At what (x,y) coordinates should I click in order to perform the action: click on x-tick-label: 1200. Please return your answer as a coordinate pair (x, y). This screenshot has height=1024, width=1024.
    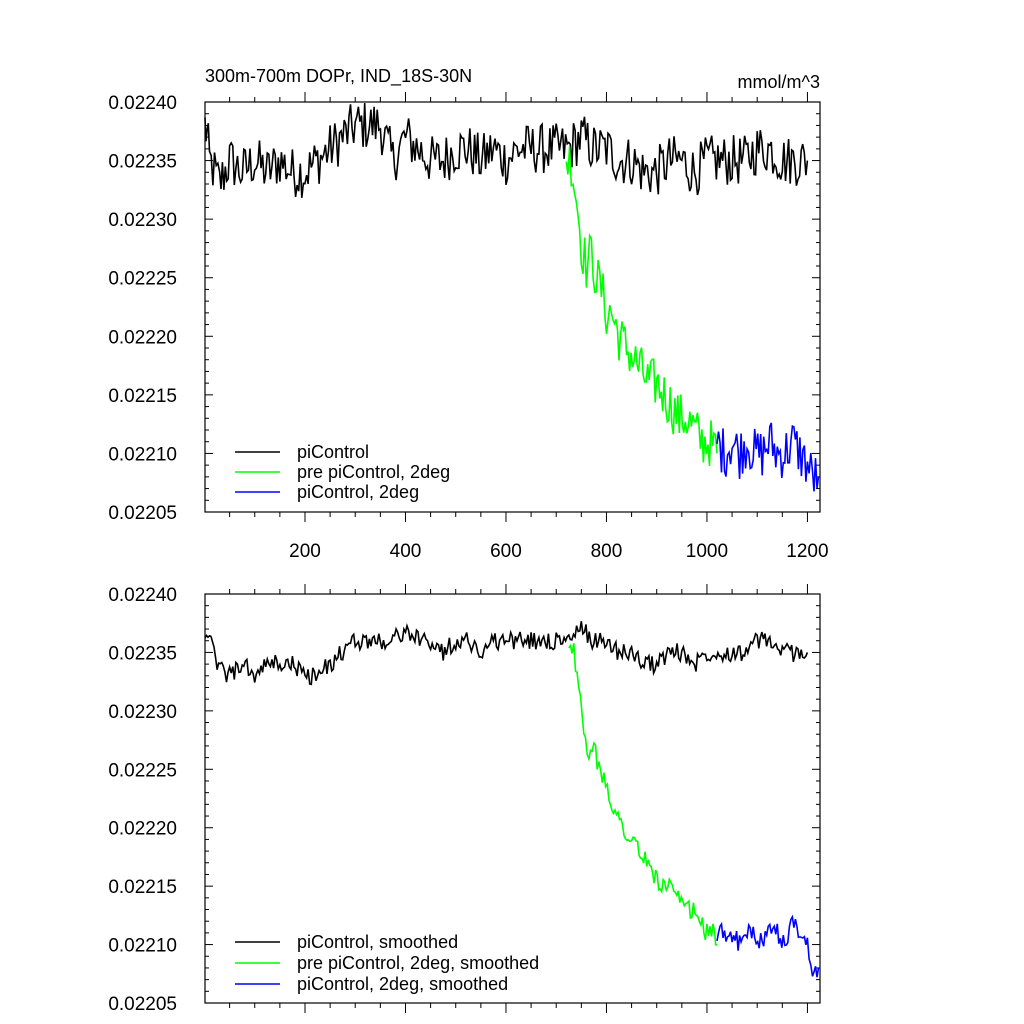
    Looking at the image, I should click on (807, 551).